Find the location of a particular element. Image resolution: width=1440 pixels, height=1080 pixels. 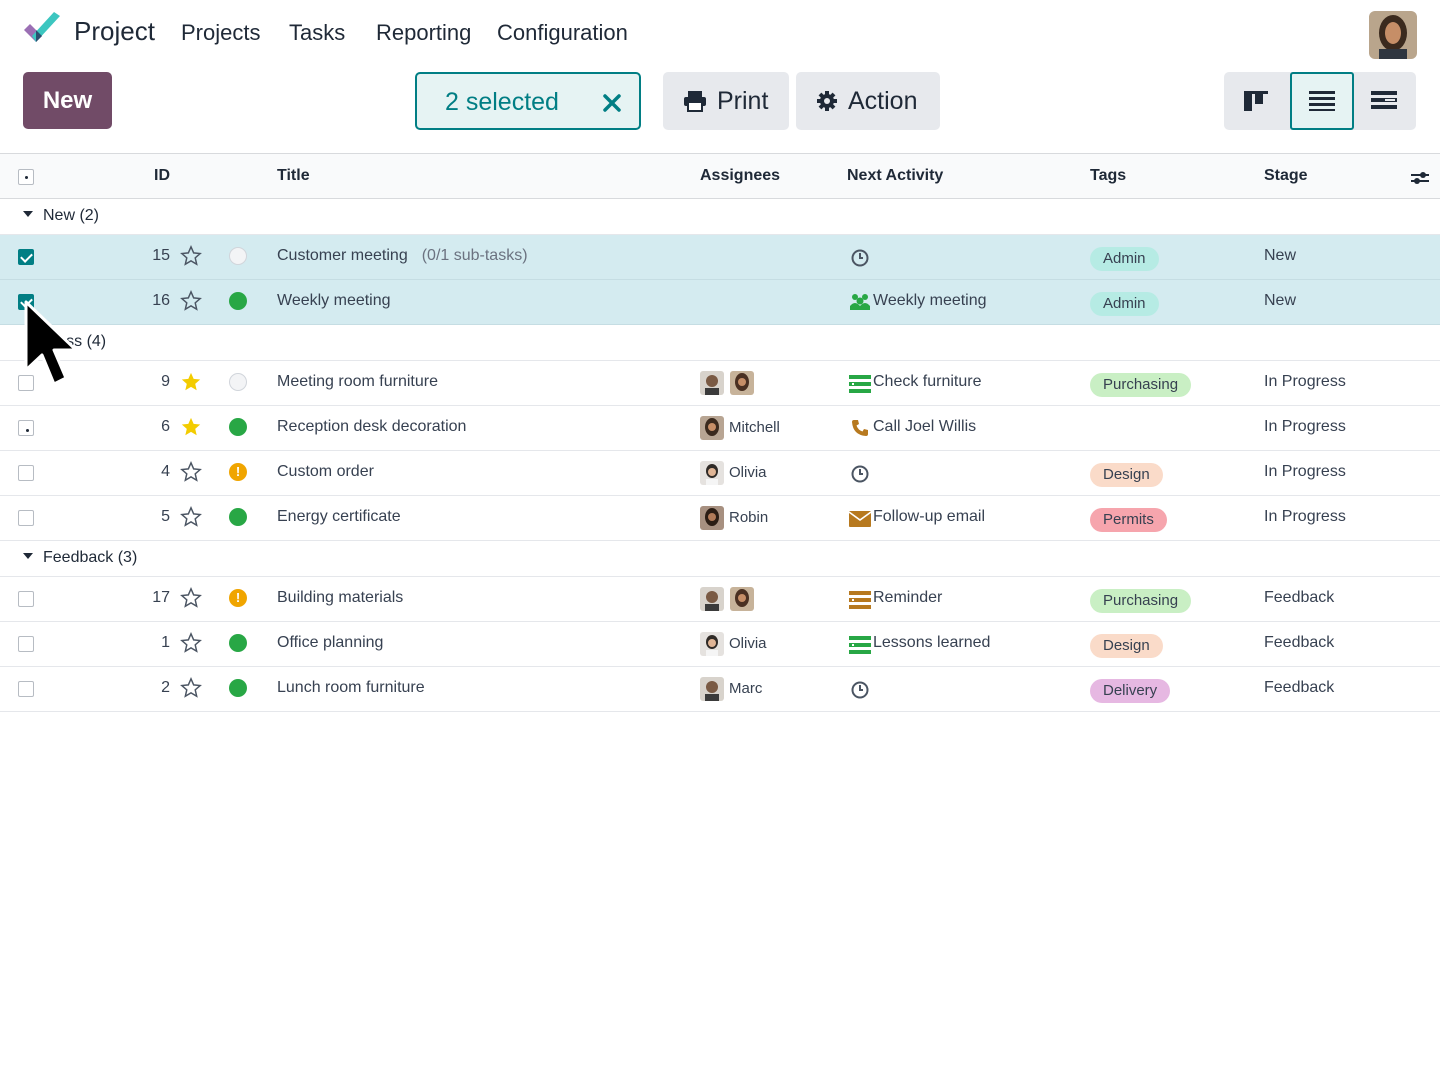

task-title: Office planning is located at coordinates (330, 642).